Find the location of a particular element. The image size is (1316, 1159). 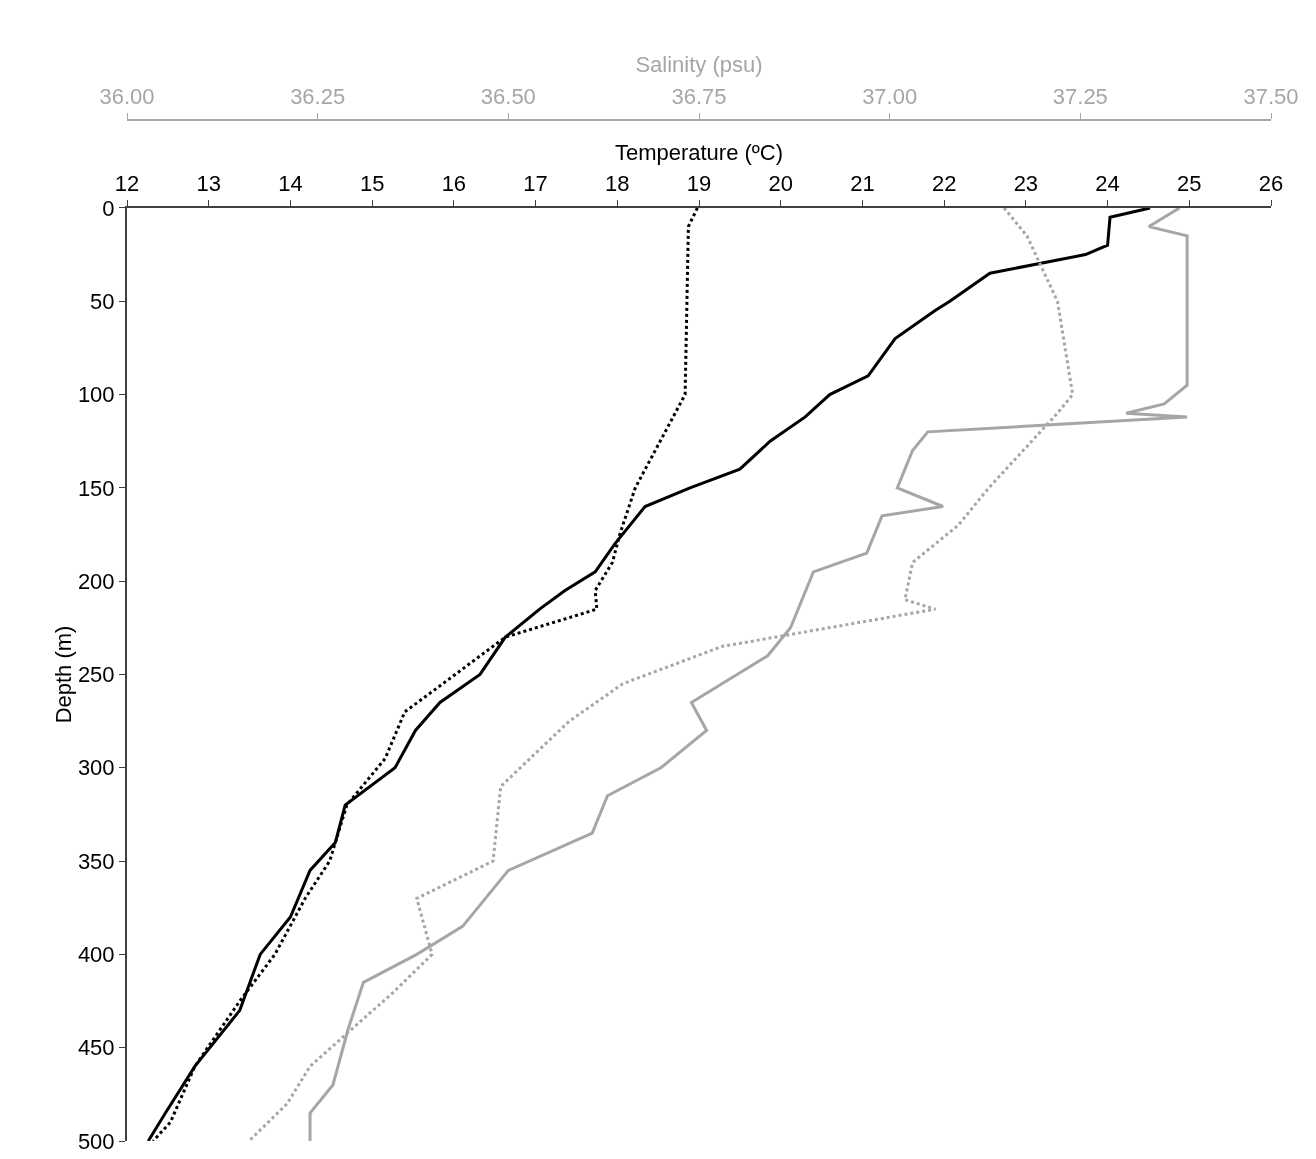

y-tick-label: 400 is located at coordinates (96, 955).